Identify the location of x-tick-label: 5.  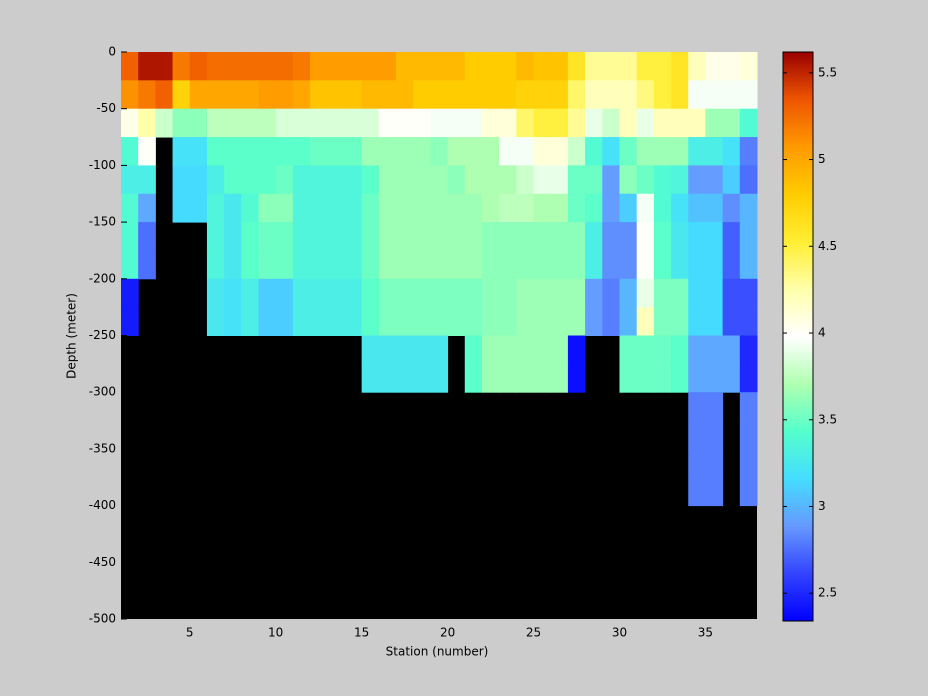
(190, 633).